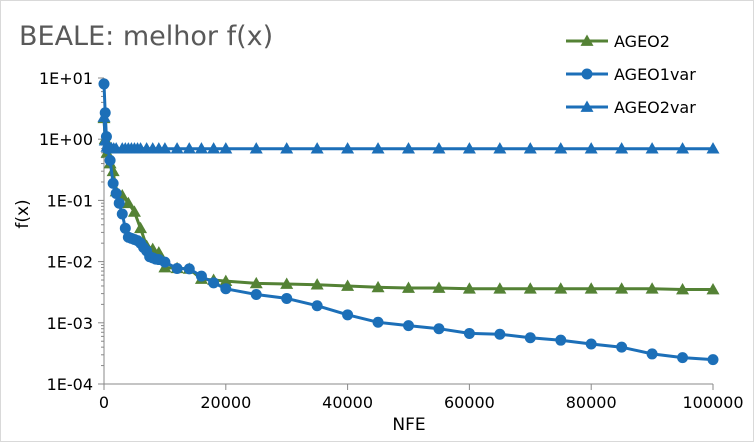  I want to click on legend-item-ageo1var: AGEO1var, so click(631, 74).